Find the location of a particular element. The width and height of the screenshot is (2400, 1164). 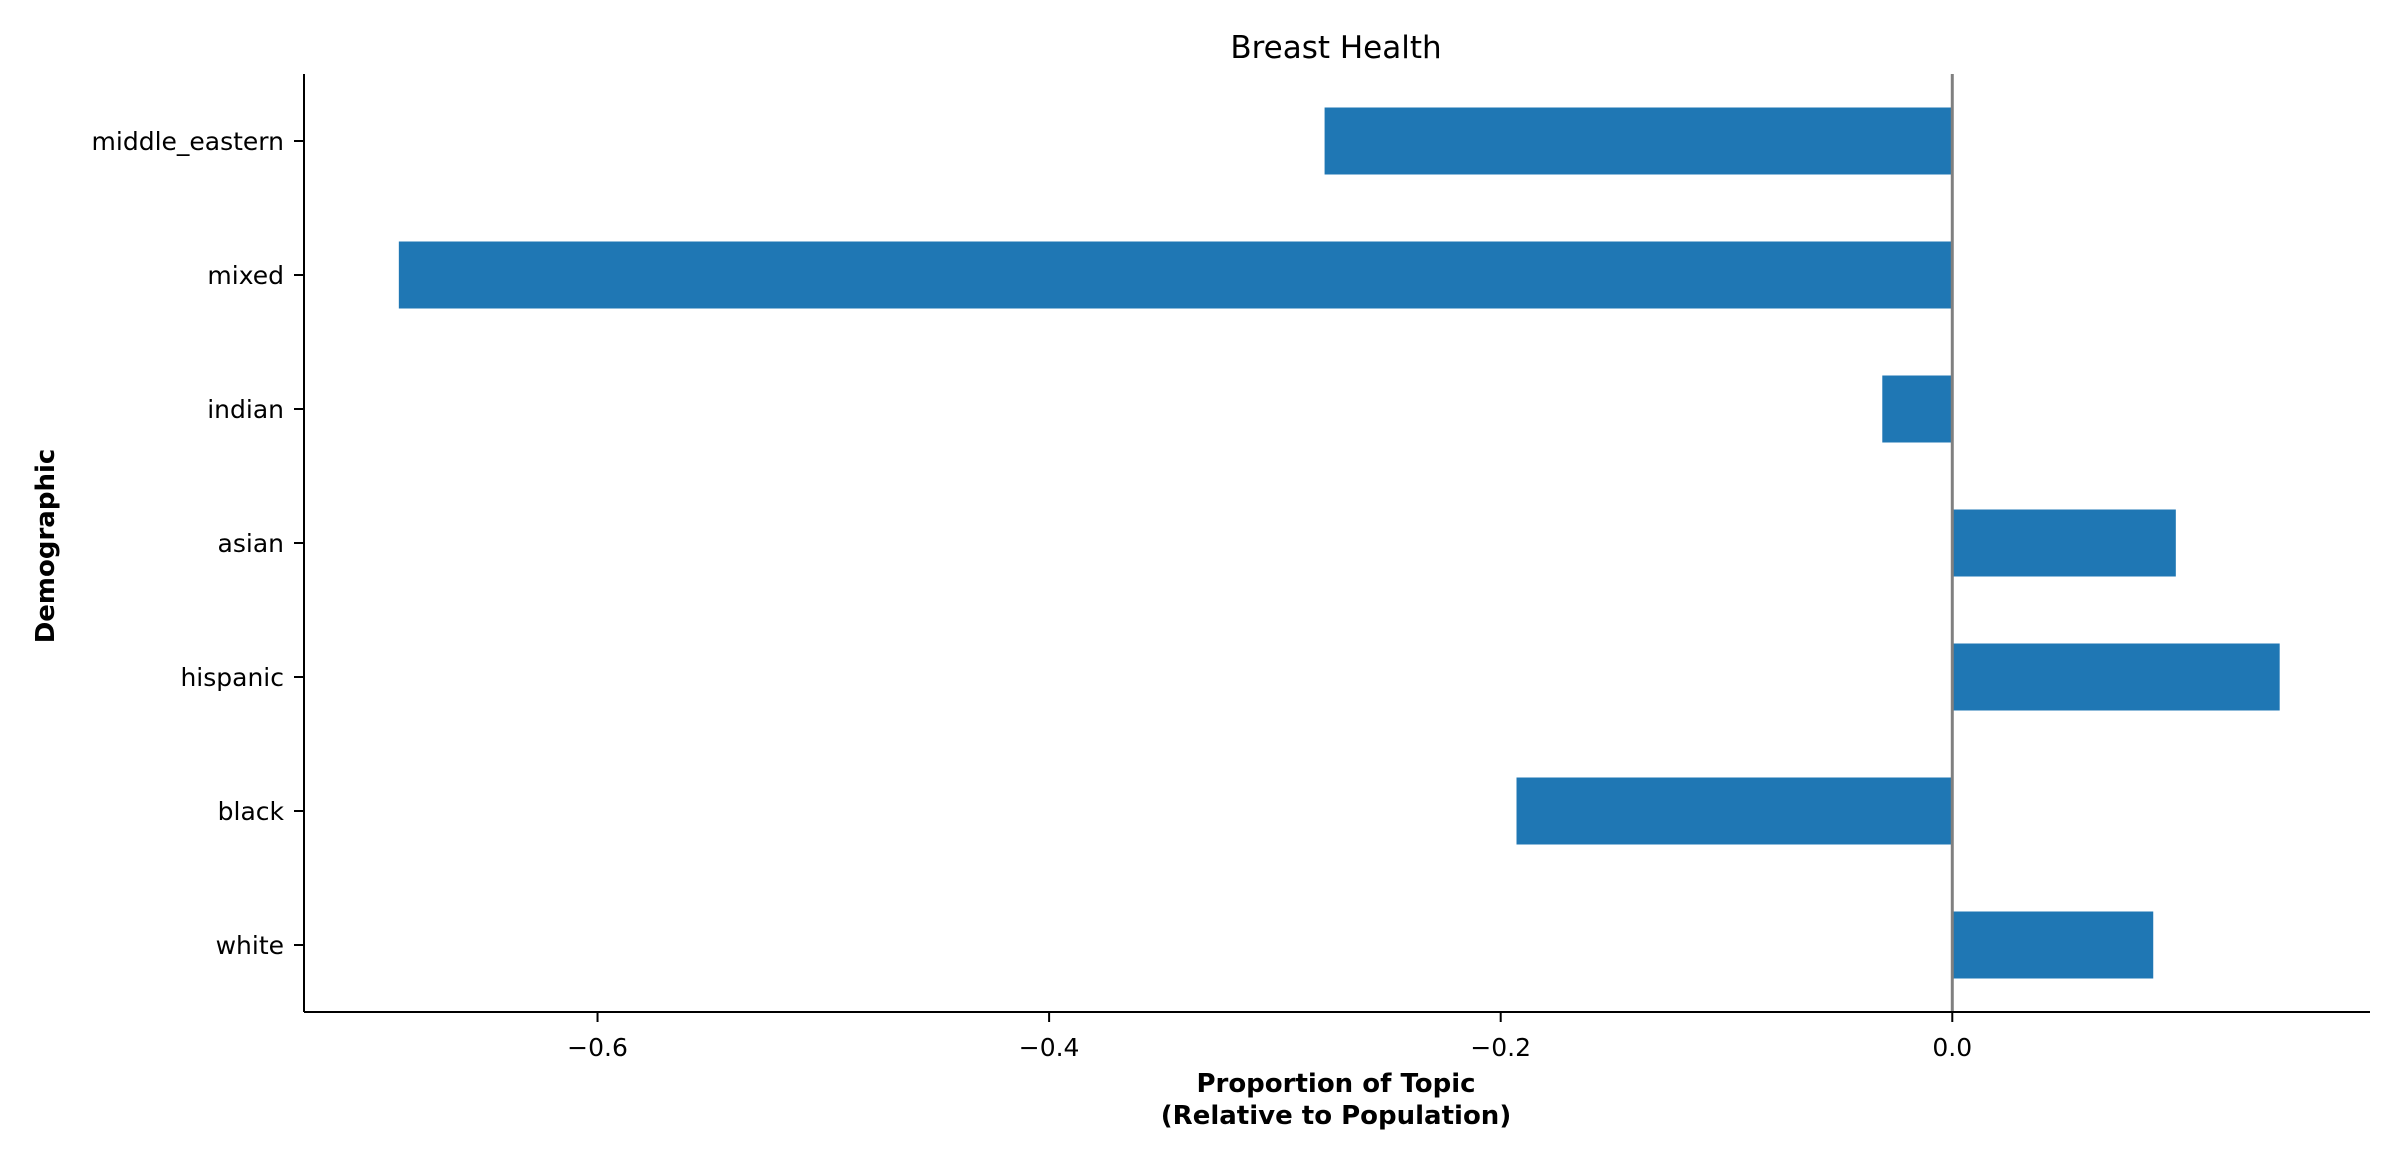

bar-asian is located at coordinates (2064, 543).